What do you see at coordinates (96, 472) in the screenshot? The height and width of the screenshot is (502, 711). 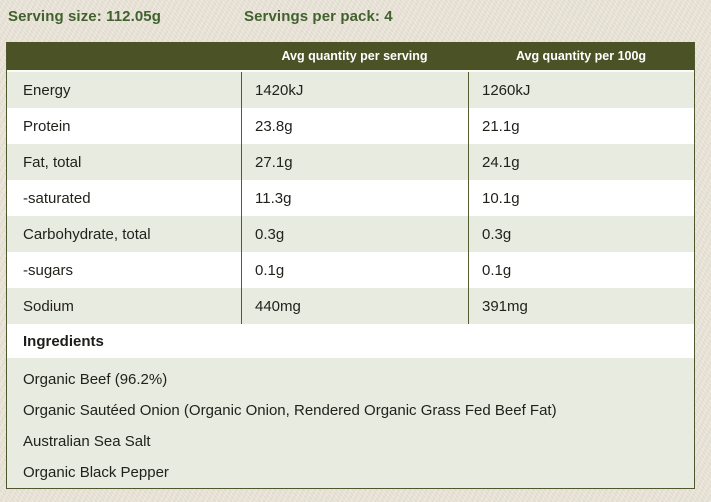 I see `ingredient-item: Organic Black Pepper` at bounding box center [96, 472].